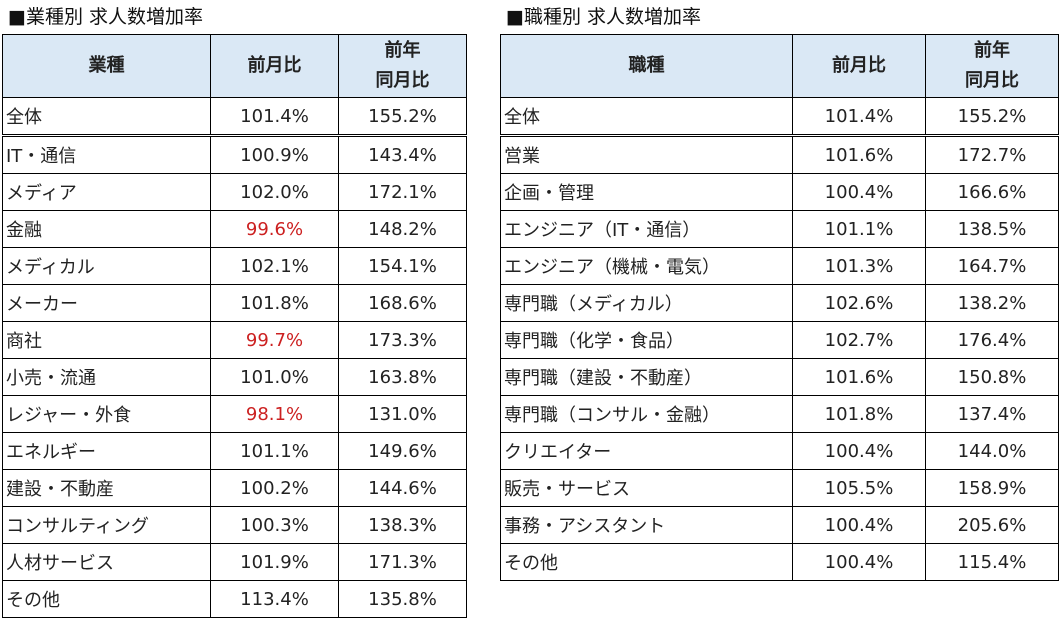 This screenshot has width=1060, height=618. What do you see at coordinates (106, 562) in the screenshot?
I see `row-label: 人材サービス` at bounding box center [106, 562].